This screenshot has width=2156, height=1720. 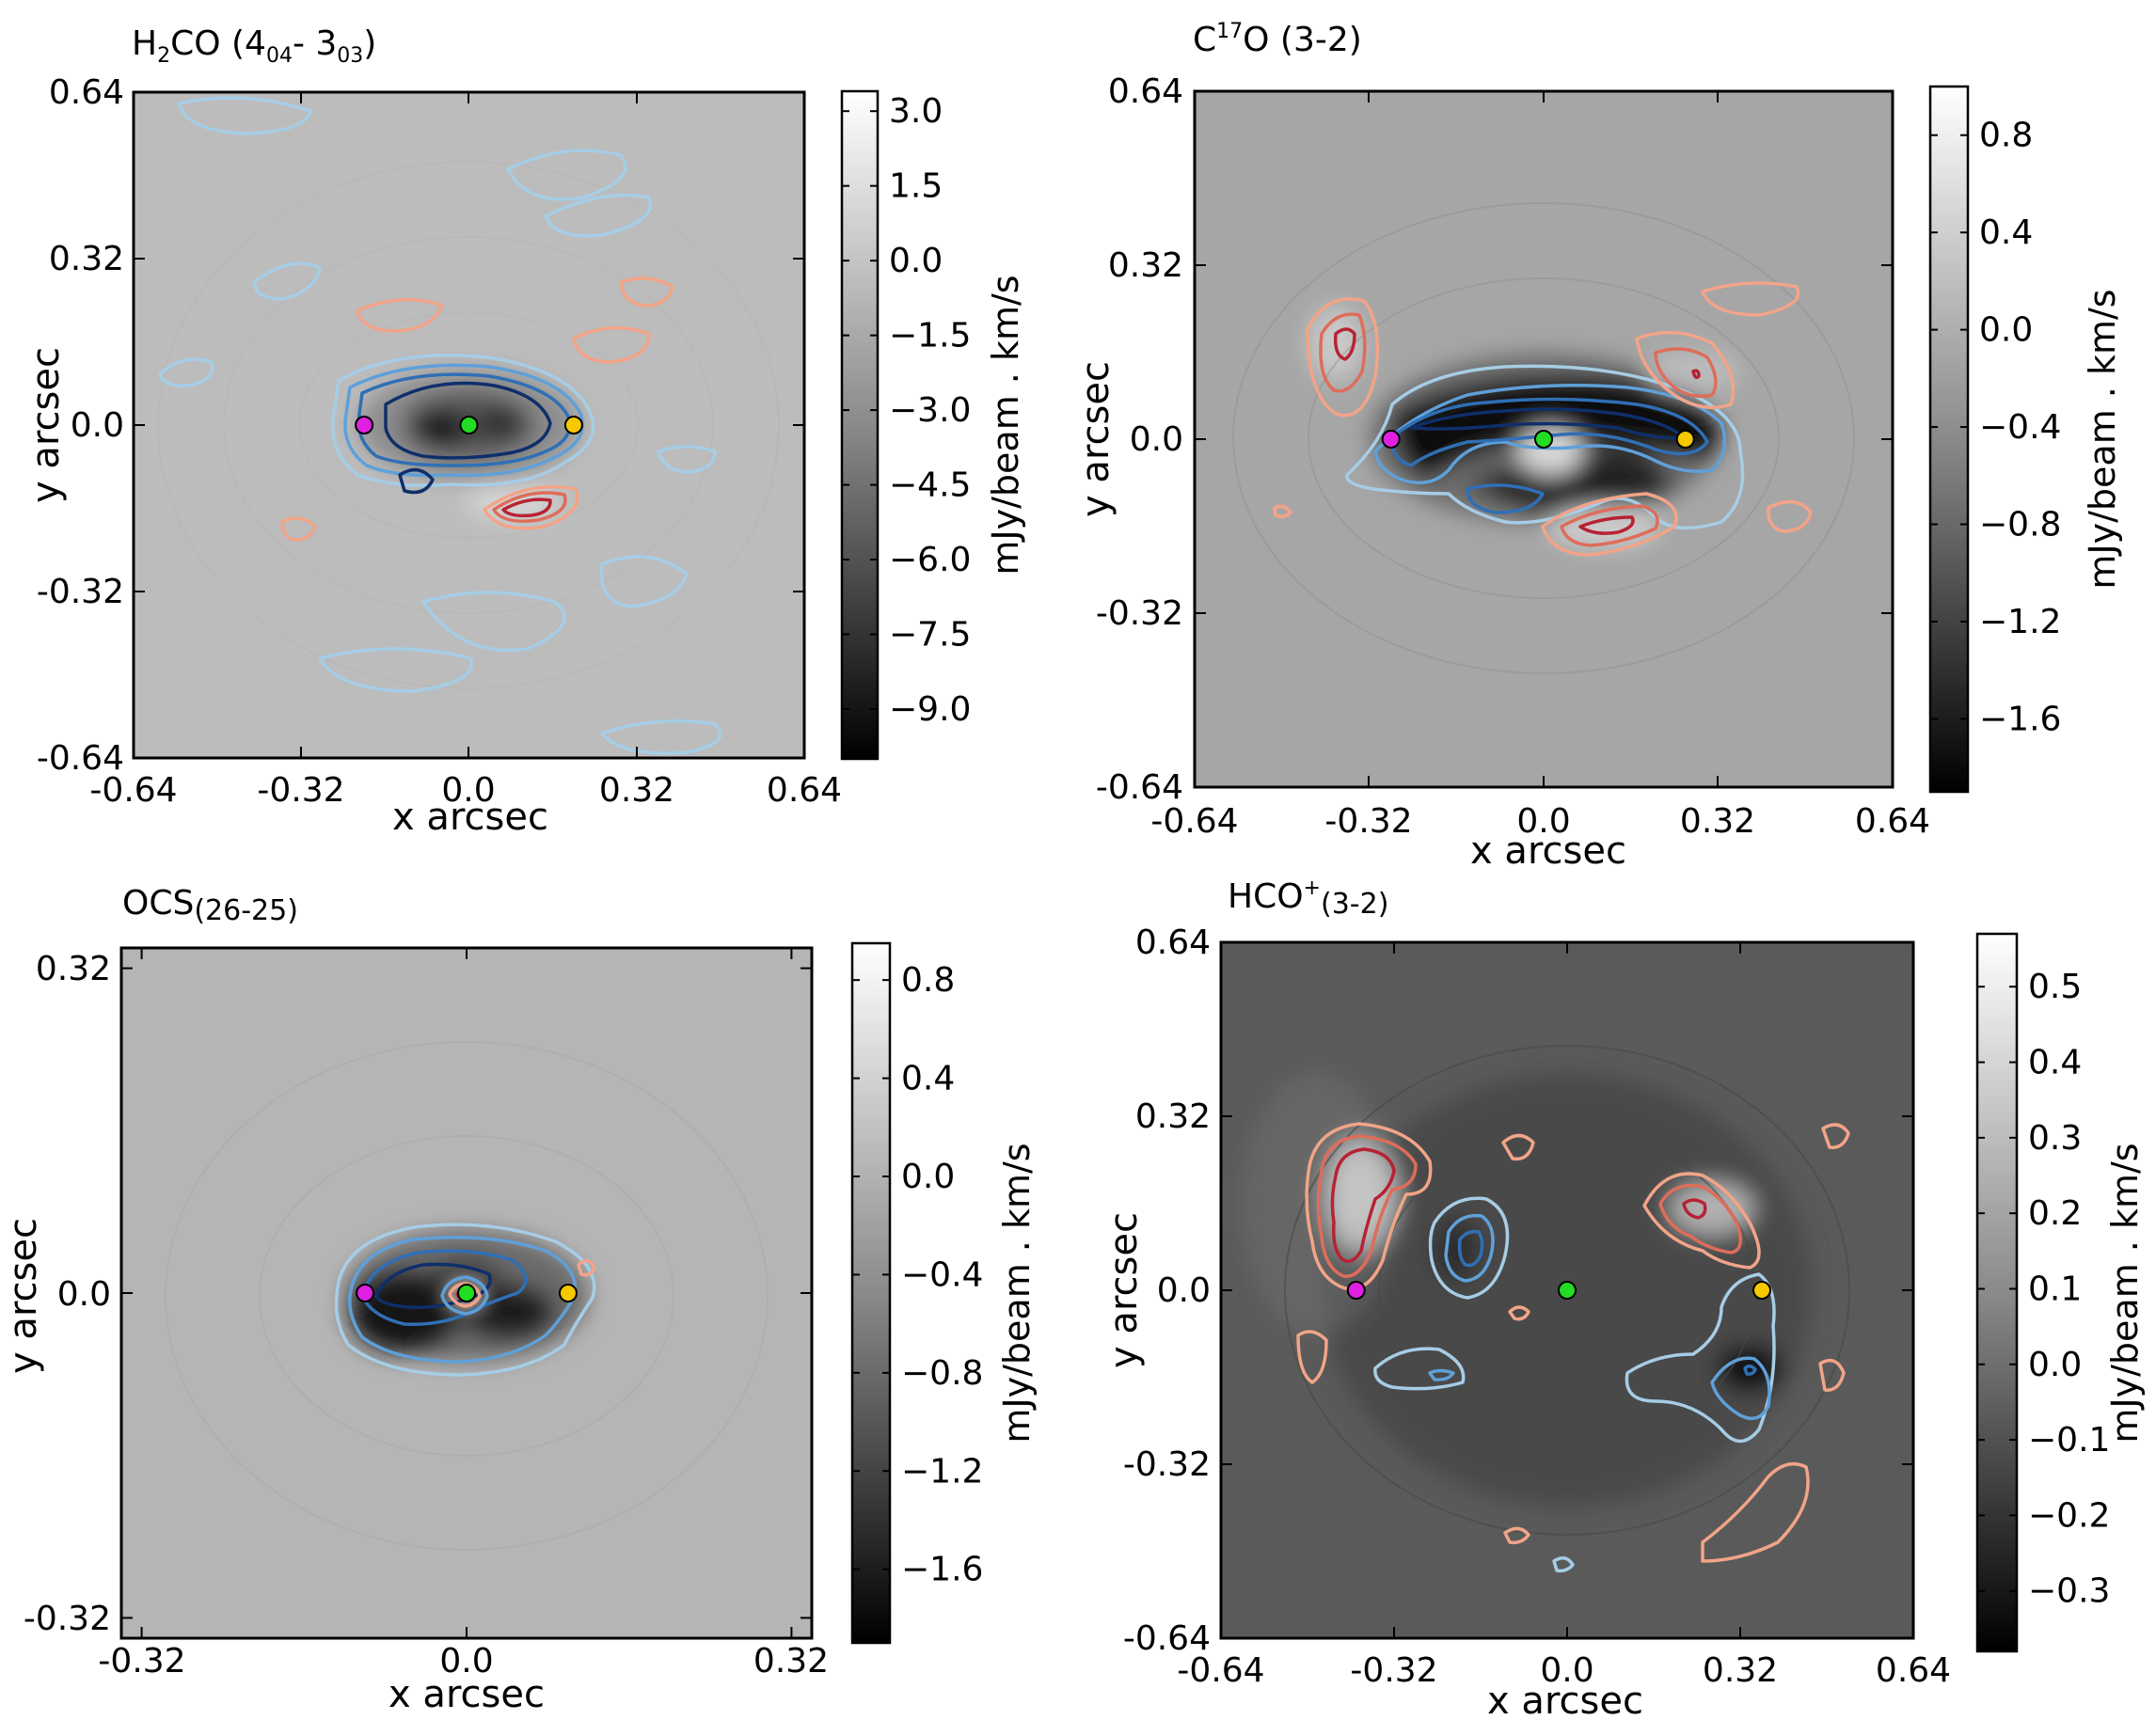 I want to click on markers-c17o, so click(x=1538, y=439).